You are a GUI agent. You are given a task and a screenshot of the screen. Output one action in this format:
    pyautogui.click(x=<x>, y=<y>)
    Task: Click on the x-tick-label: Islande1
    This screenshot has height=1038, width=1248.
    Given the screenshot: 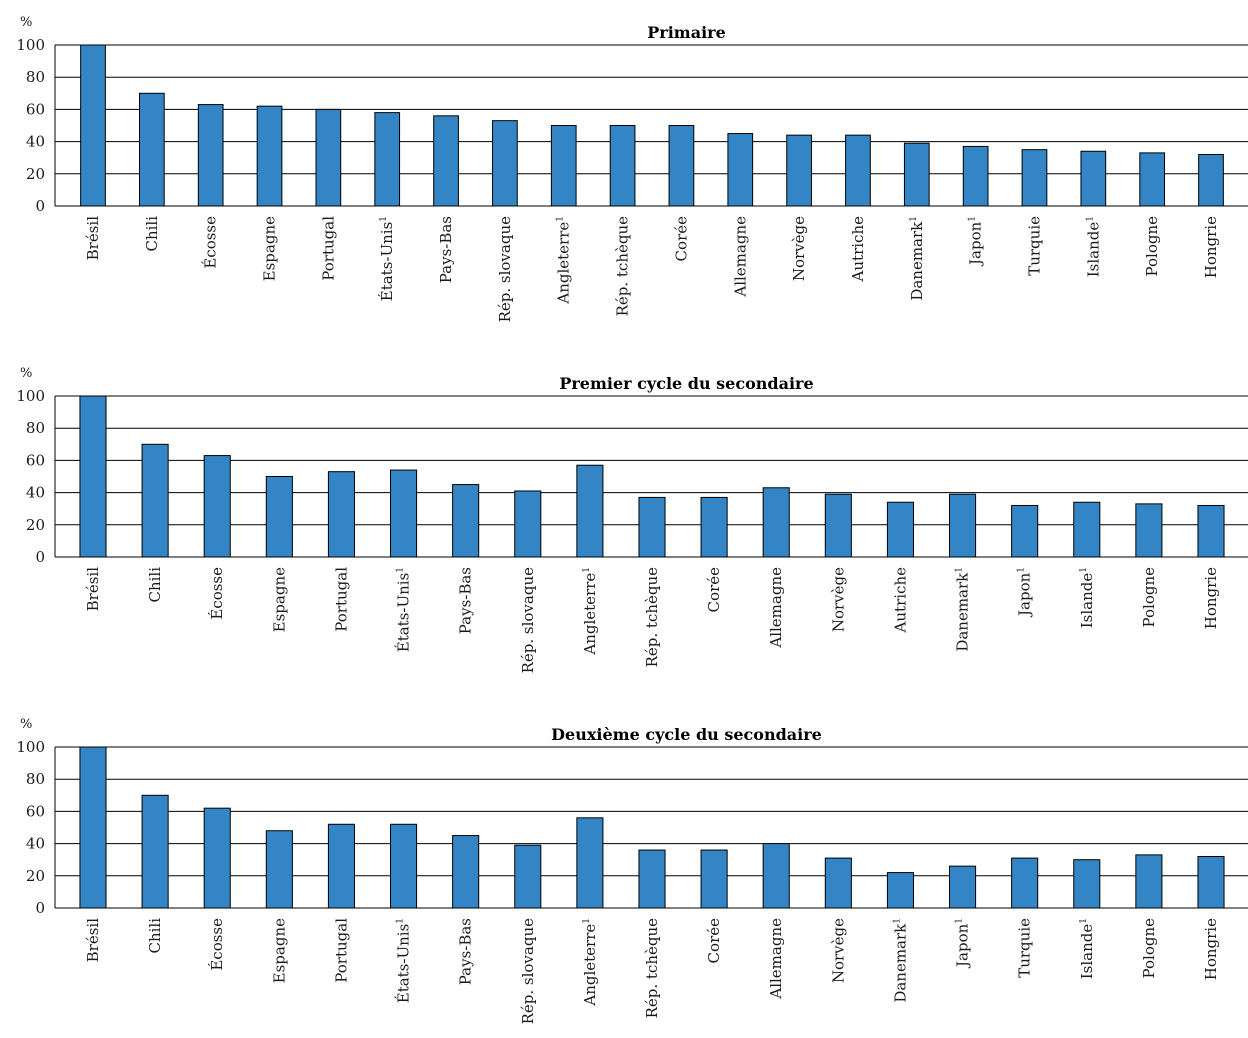 What is the action you would take?
    pyautogui.click(x=1093, y=246)
    